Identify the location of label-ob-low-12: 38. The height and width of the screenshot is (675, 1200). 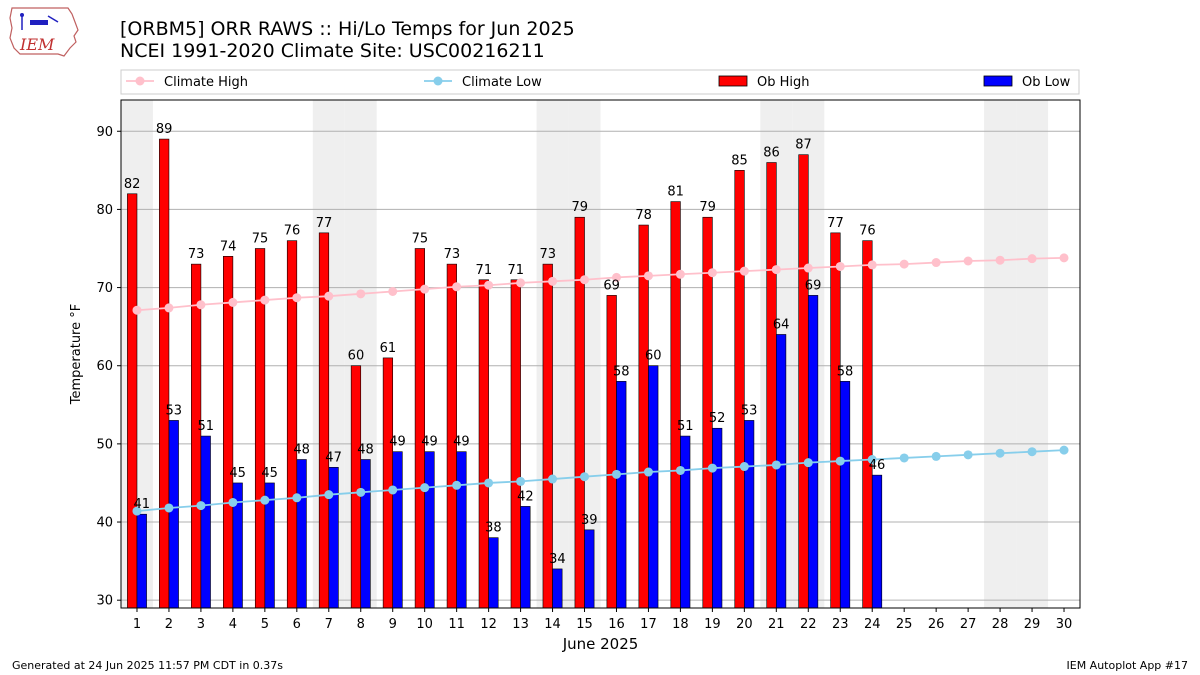
(493, 528).